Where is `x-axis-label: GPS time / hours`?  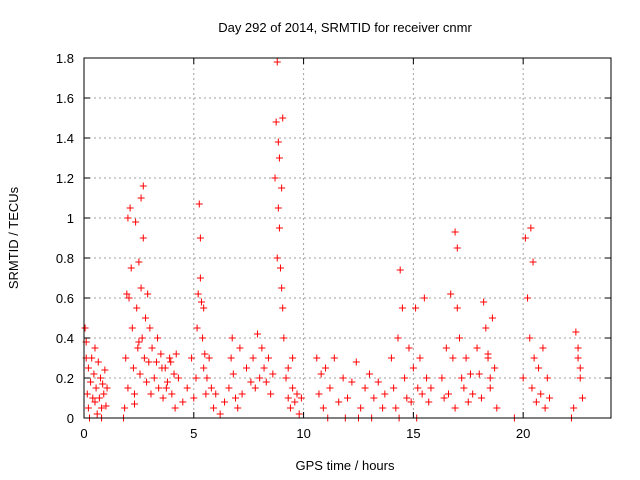
x-axis-label: GPS time / hours is located at coordinates (345, 465).